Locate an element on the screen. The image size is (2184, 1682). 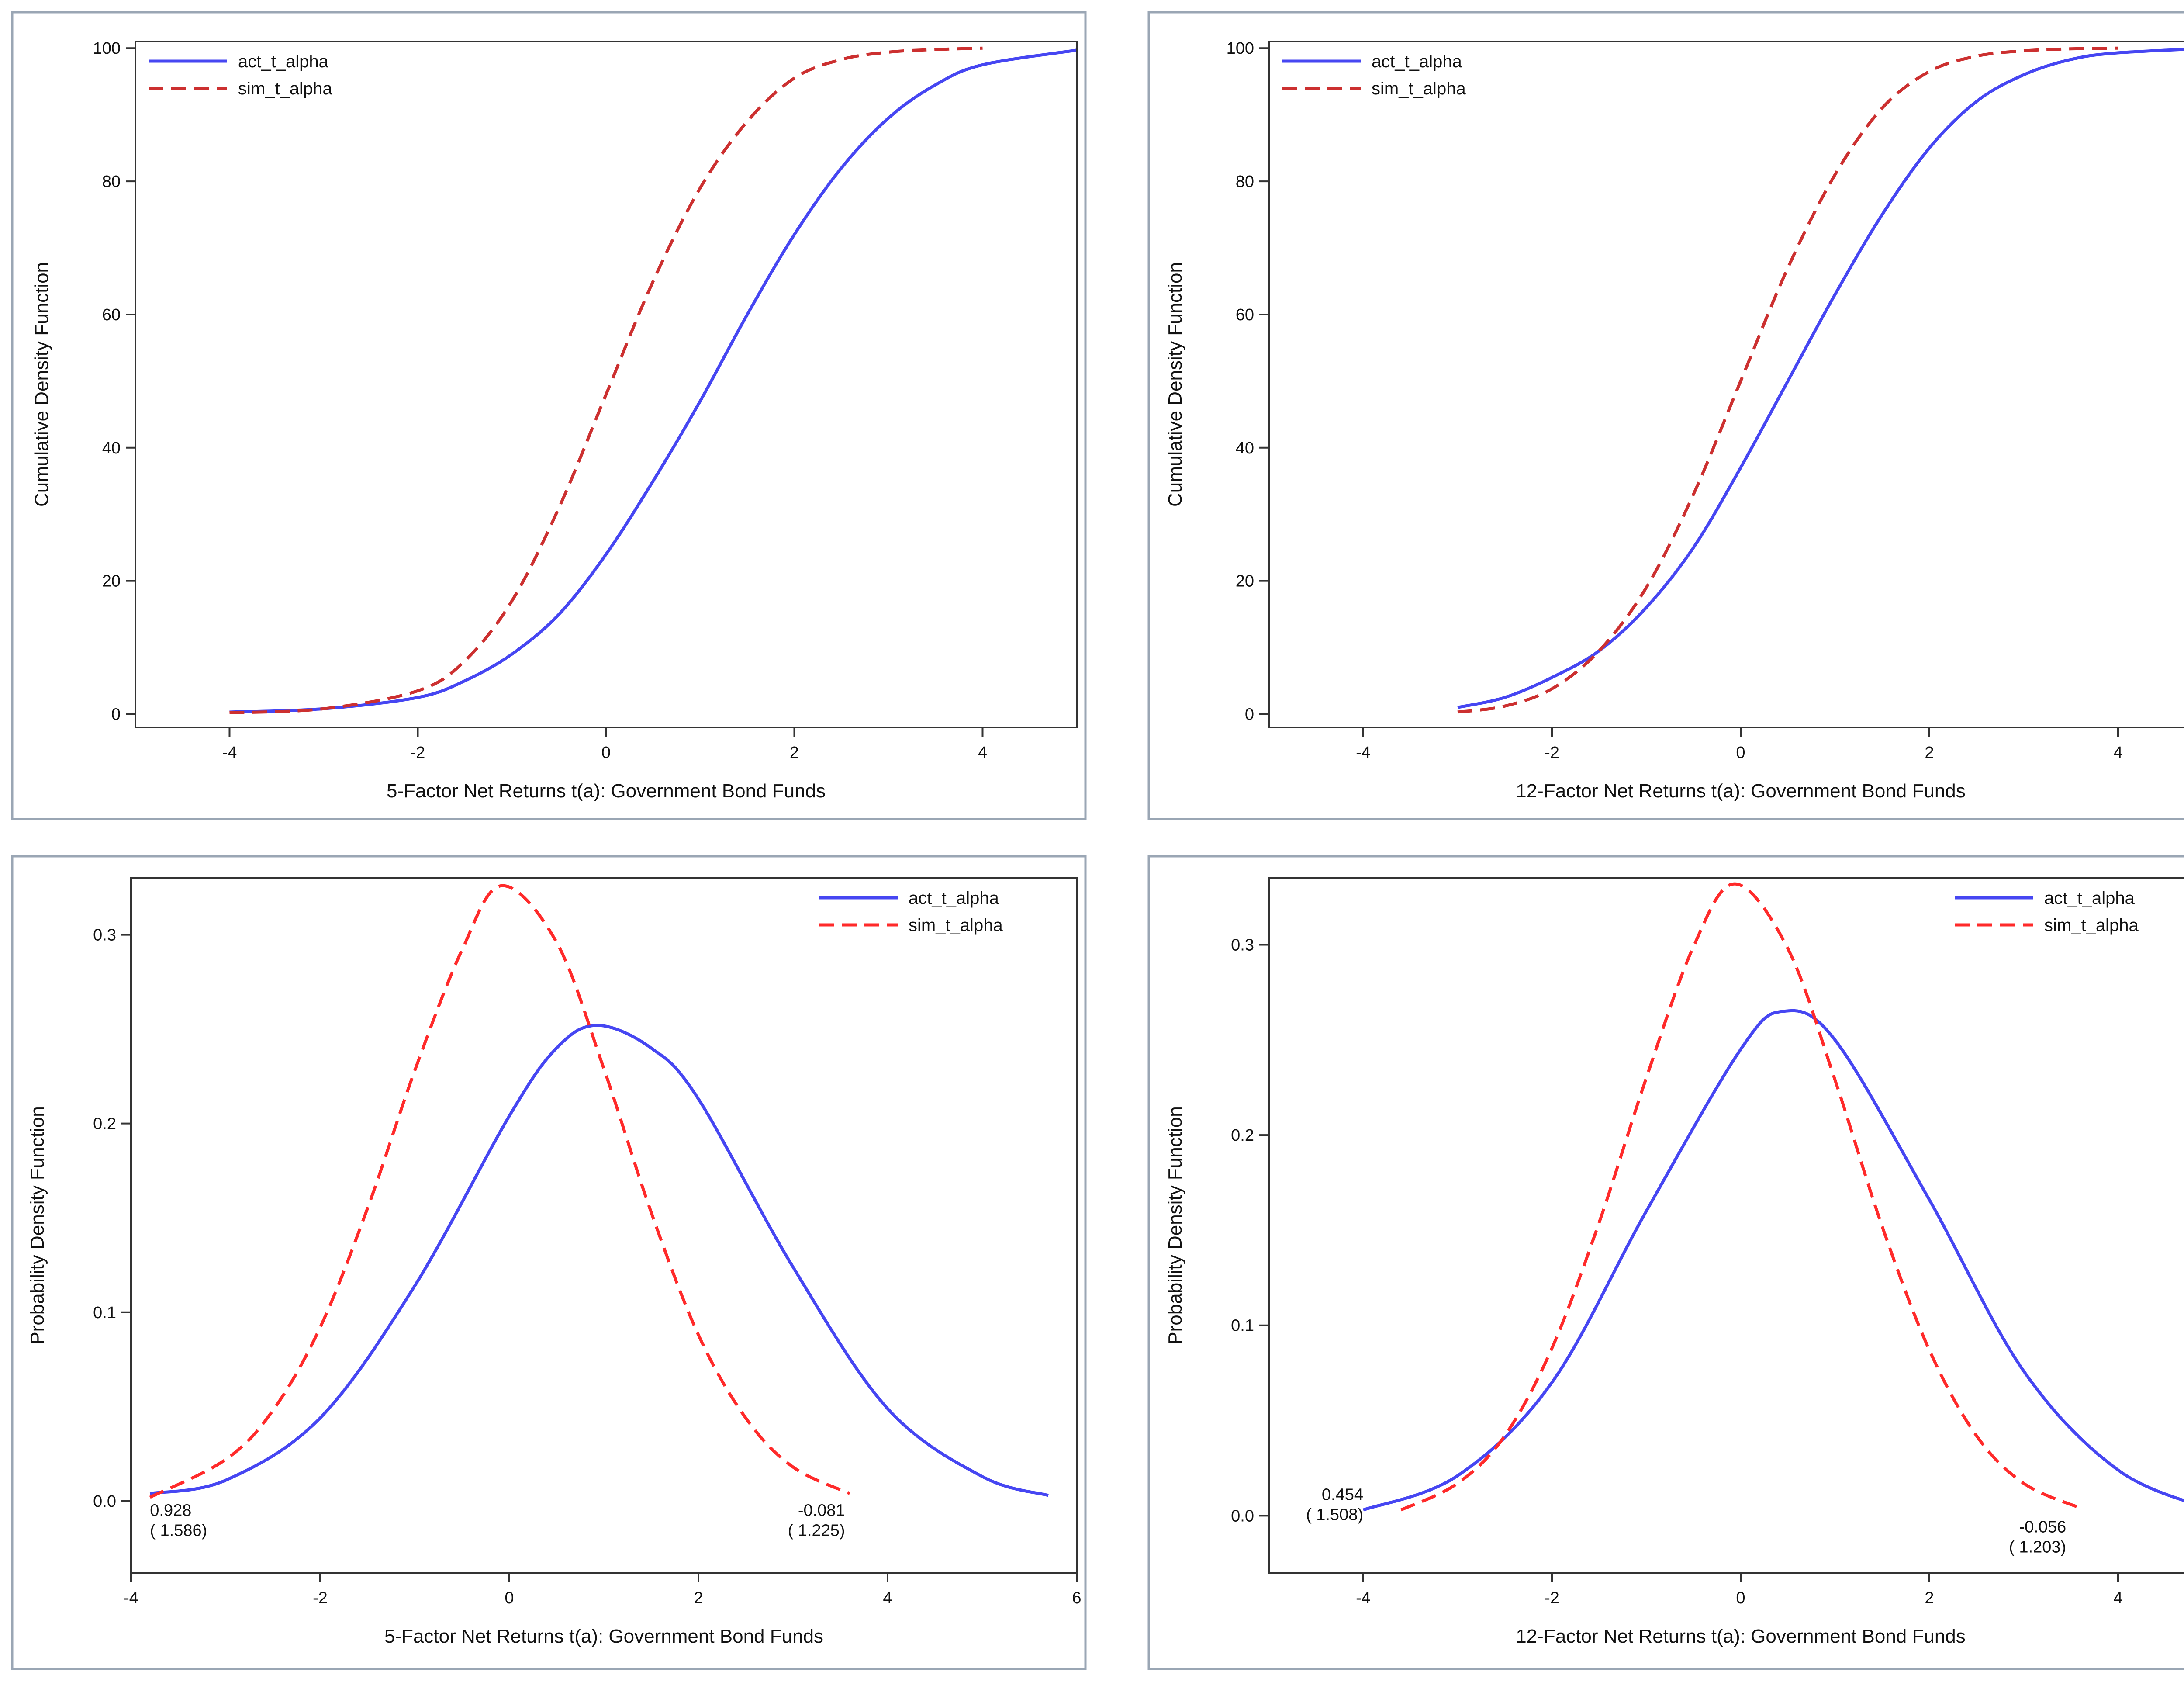
chart-pdf-12factor-legend: act_t_alpha sim_t_alpha is located at coordinates (2047, 912).